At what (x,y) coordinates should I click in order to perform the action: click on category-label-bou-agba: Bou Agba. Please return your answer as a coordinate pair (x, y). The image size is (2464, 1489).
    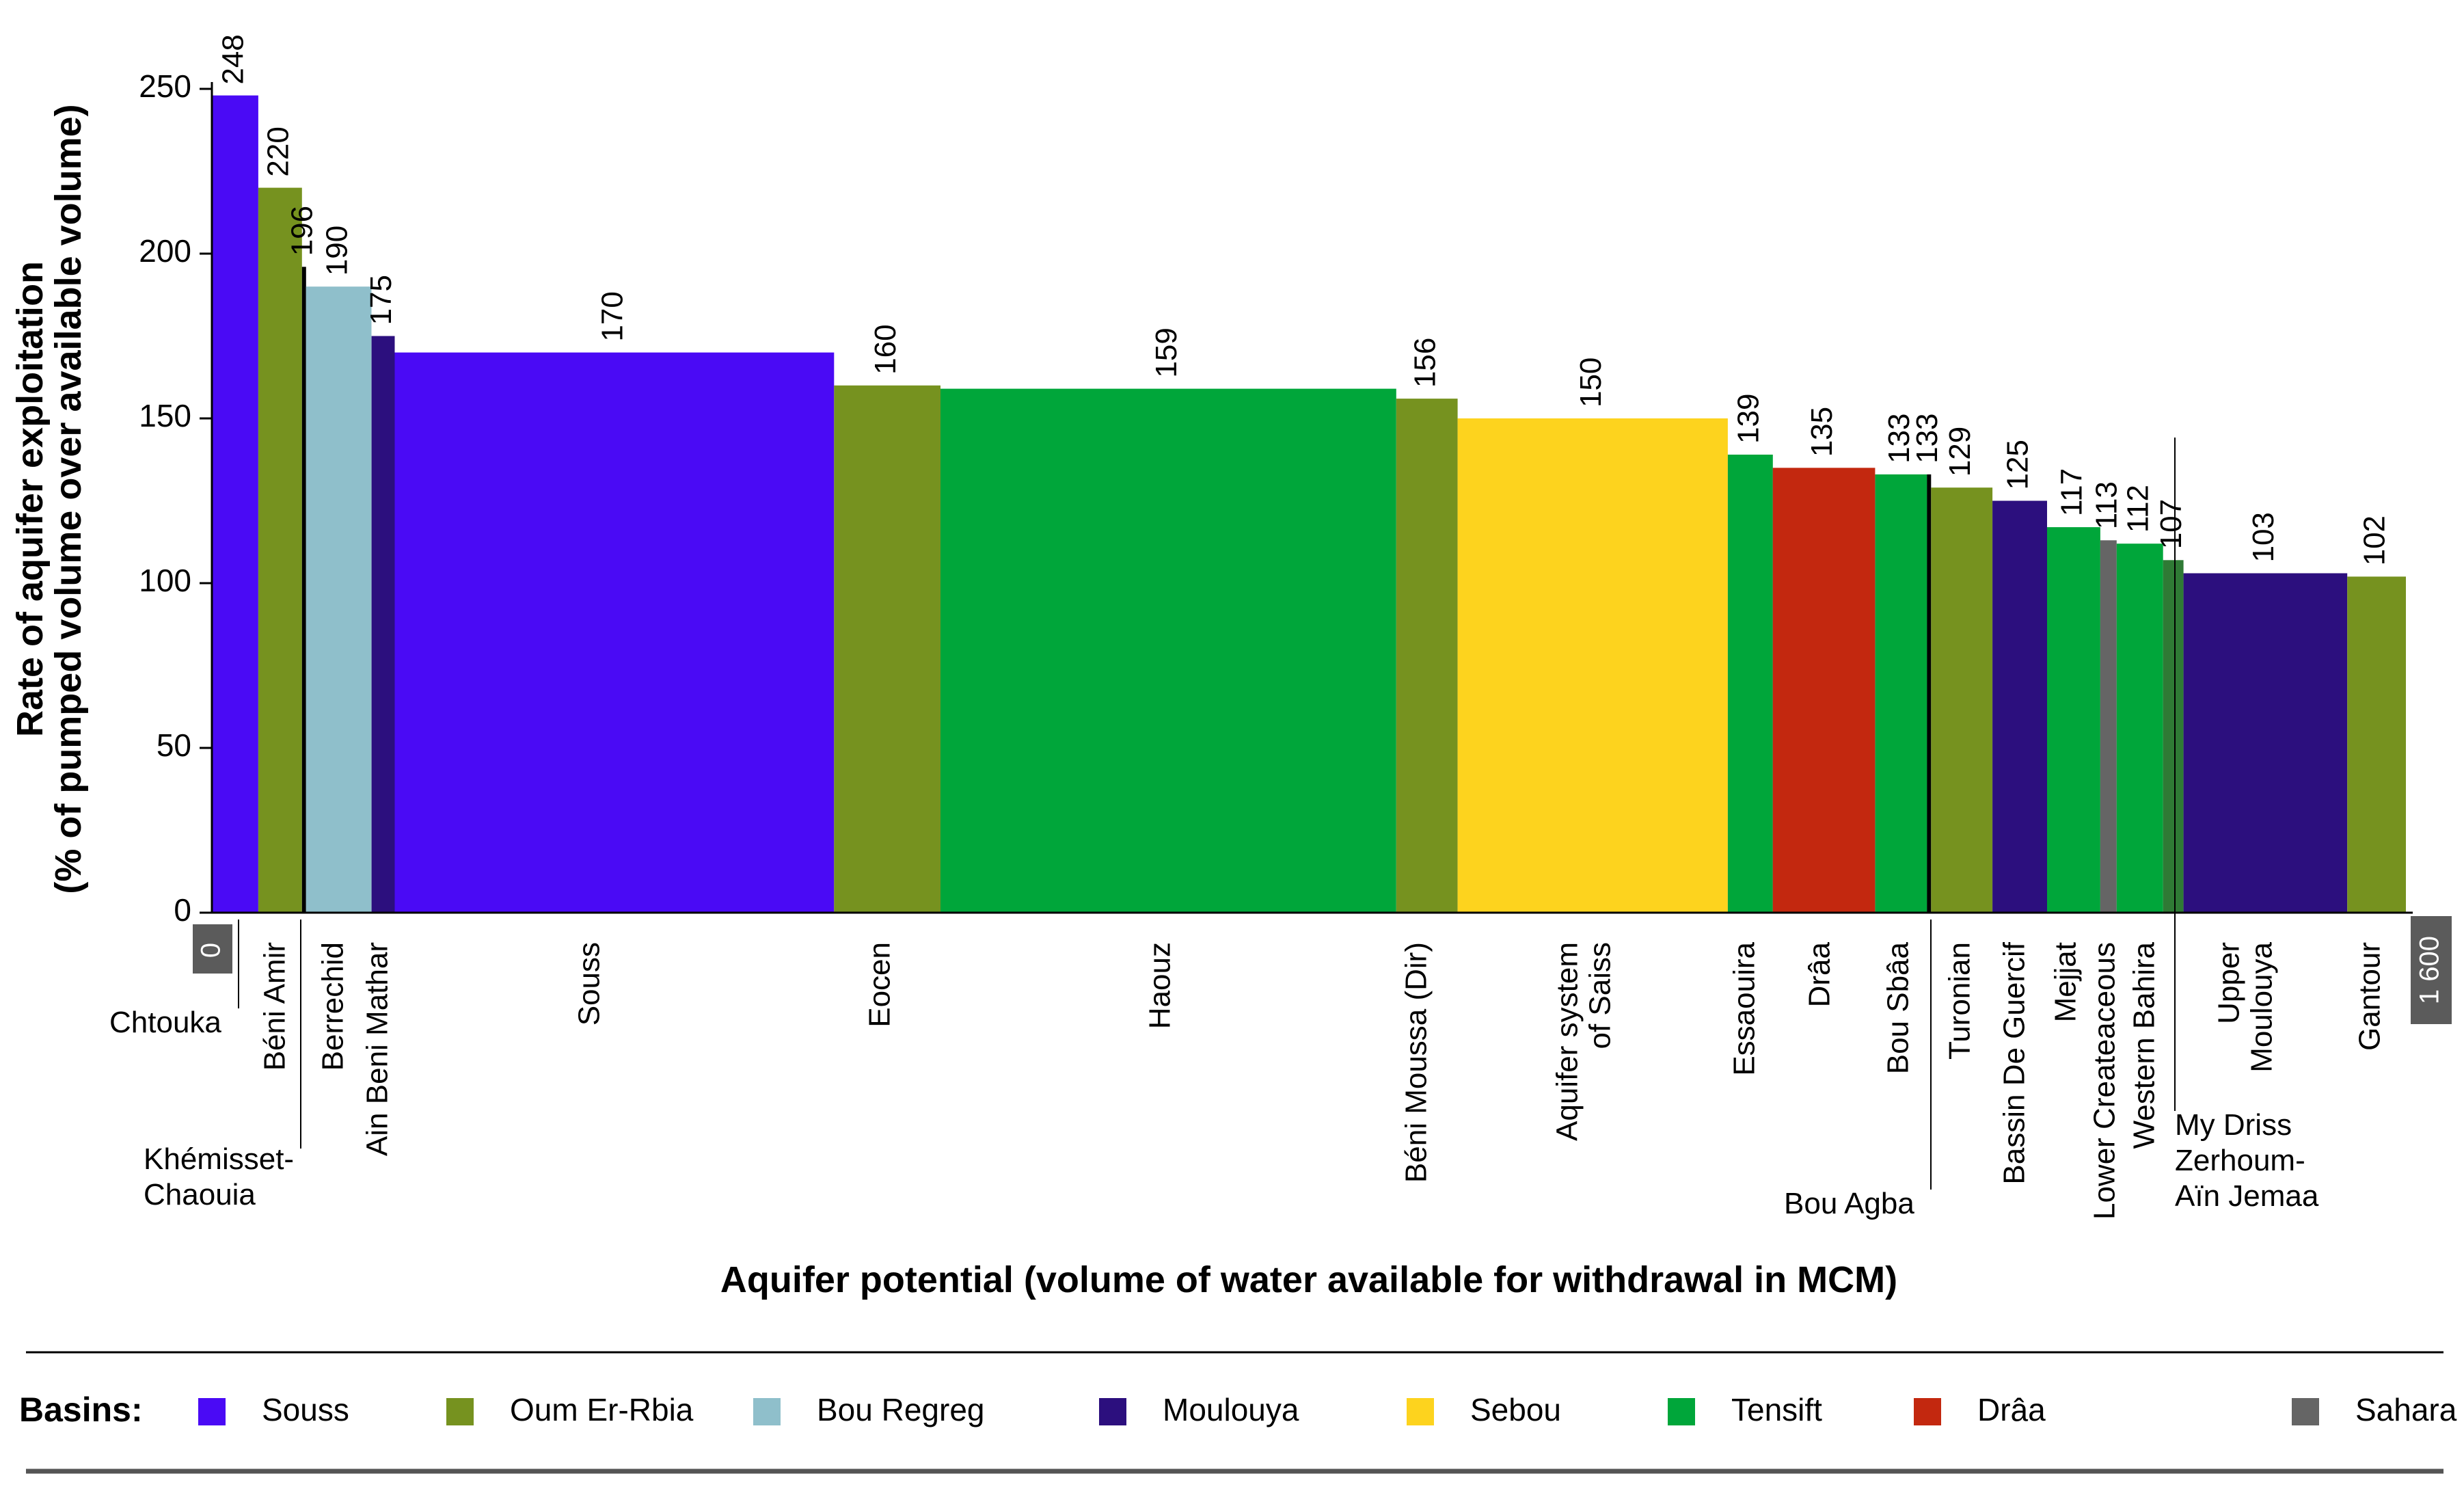
    Looking at the image, I should click on (1849, 1203).